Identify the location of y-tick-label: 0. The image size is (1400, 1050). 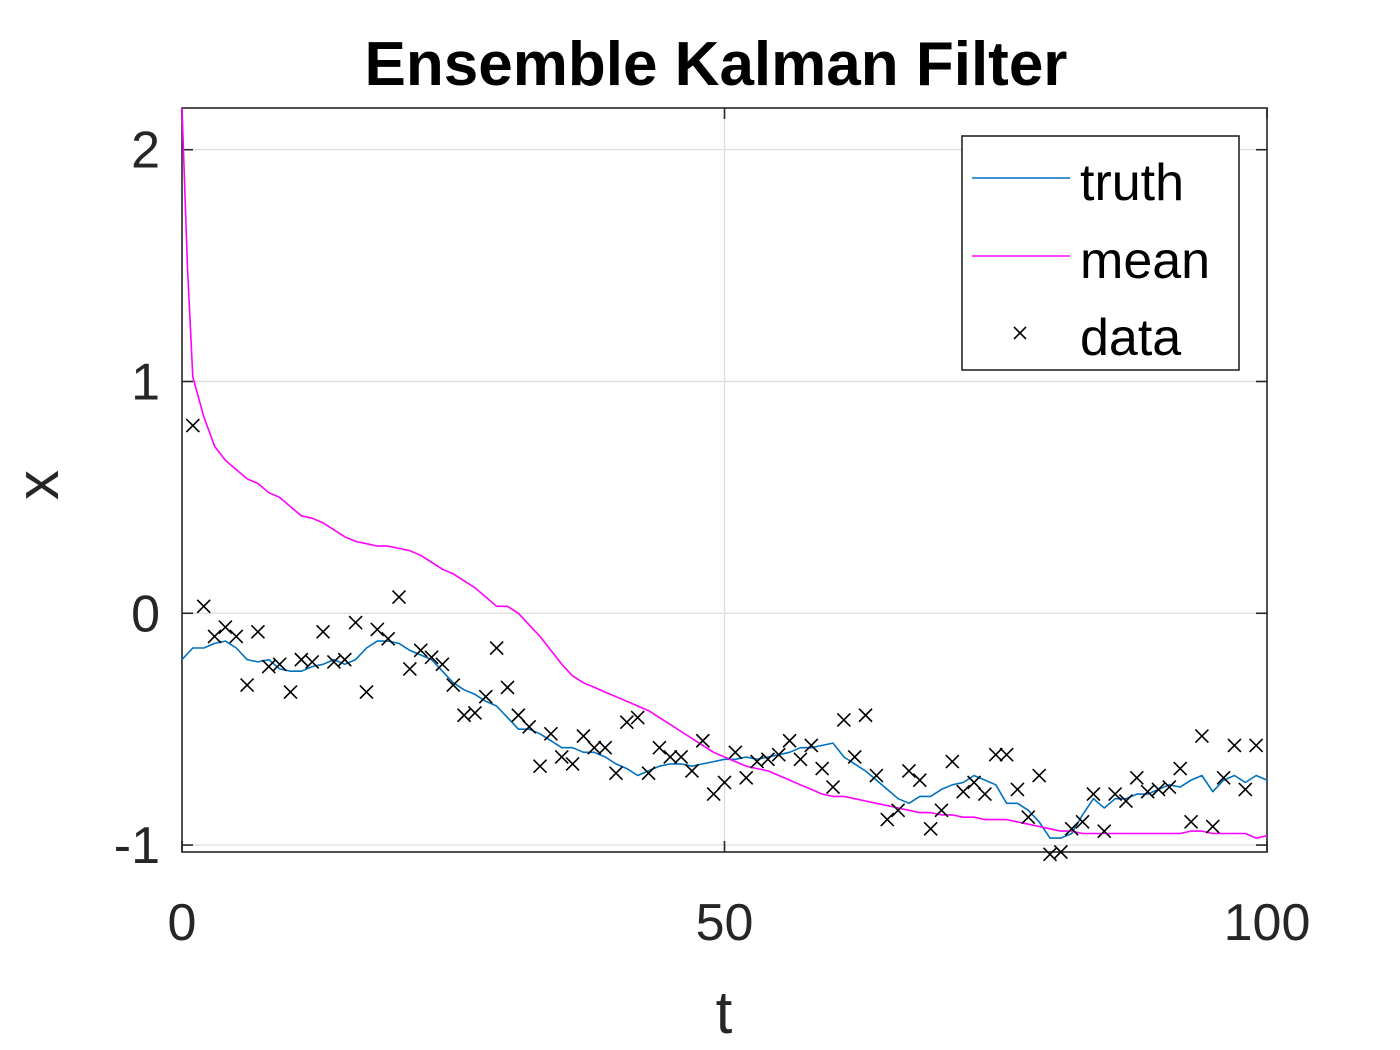
(145, 614).